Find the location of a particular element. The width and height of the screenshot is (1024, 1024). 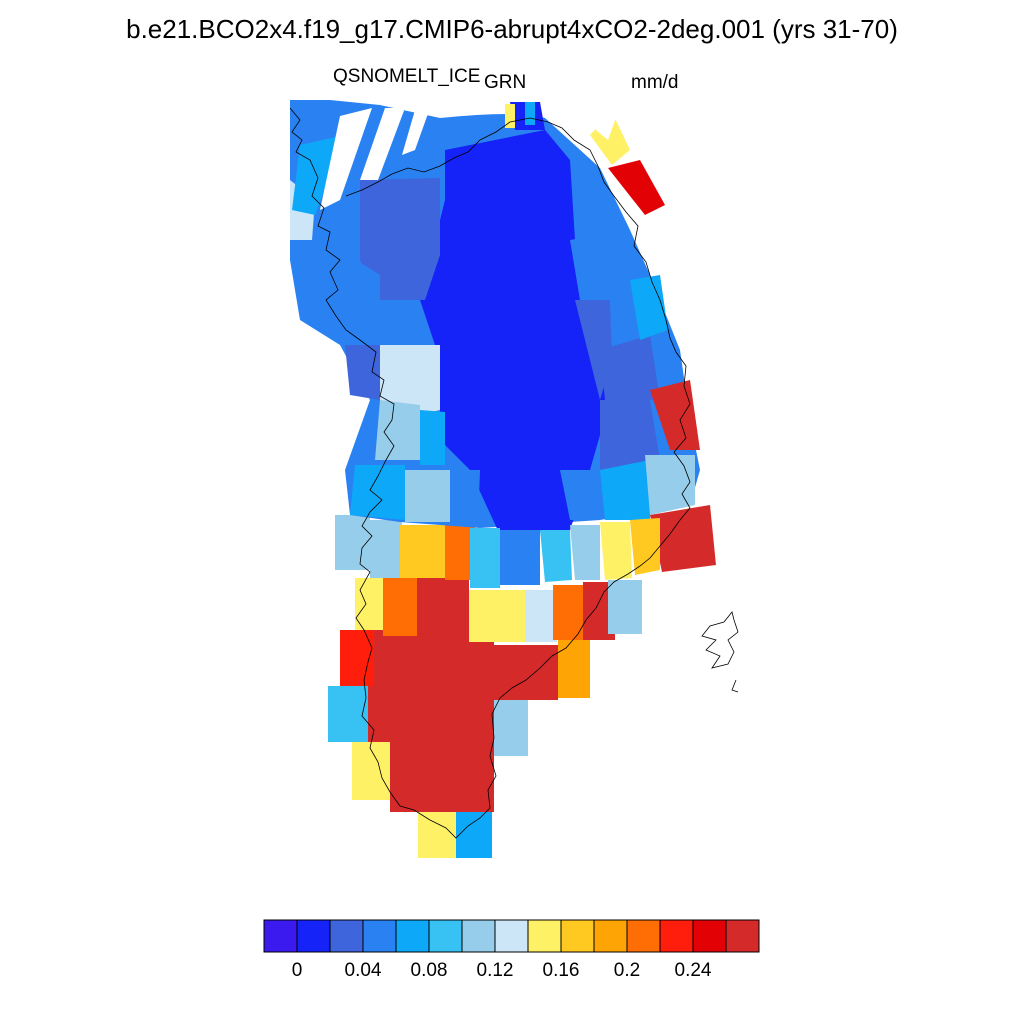

island-outline-small is located at coordinates (735, 686).